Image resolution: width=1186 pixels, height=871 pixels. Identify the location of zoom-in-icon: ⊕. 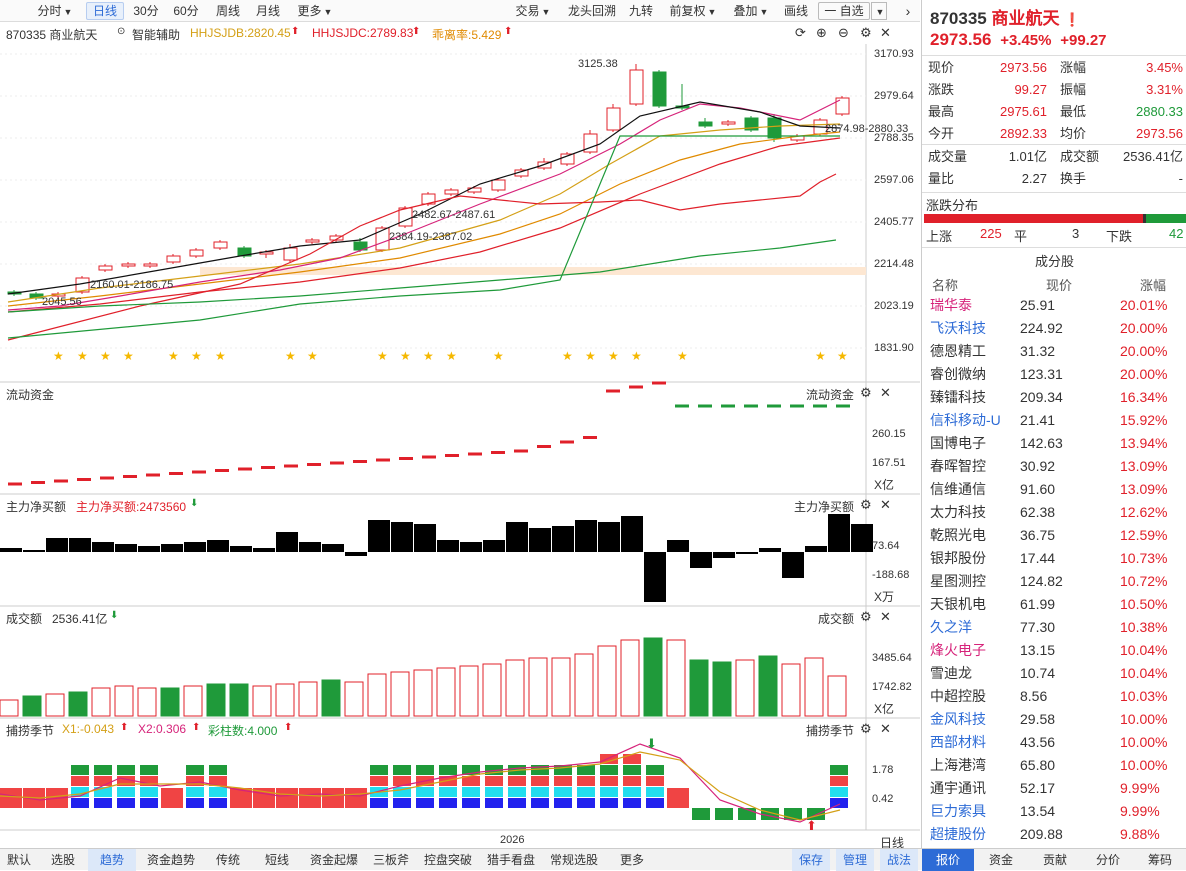
(821, 32).